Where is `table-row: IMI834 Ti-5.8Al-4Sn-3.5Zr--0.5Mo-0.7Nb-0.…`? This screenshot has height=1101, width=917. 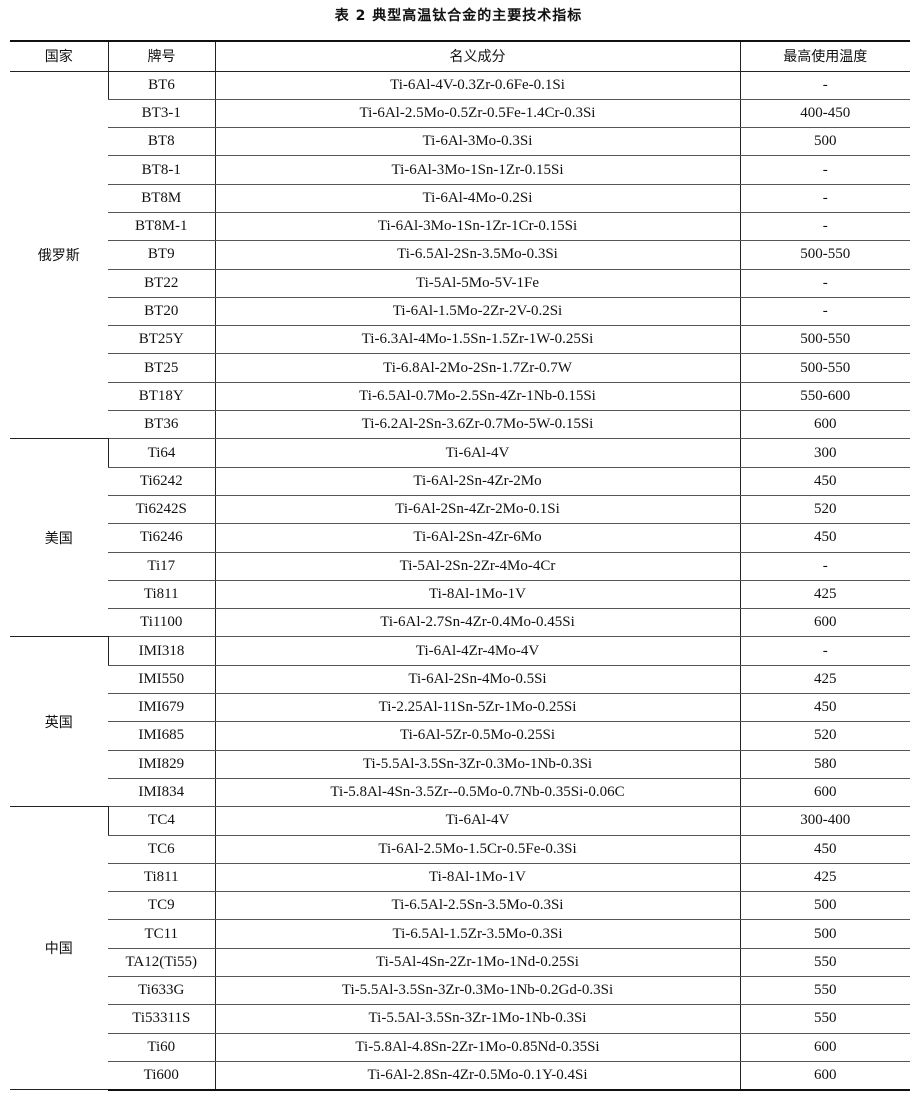
table-row: IMI834 Ti-5.8Al-4Sn-3.5Zr--0.5Mo-0.7Nb-0.… is located at coordinates (460, 793).